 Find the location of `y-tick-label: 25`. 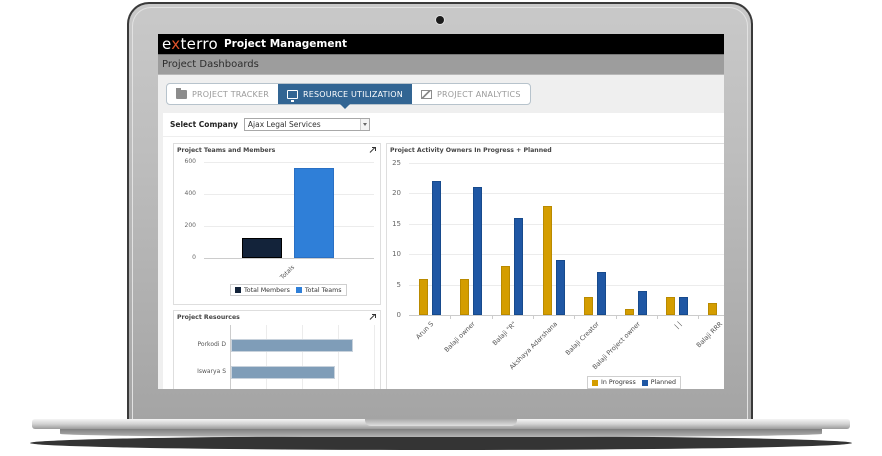

y-tick-label: 25 is located at coordinates (396, 163).